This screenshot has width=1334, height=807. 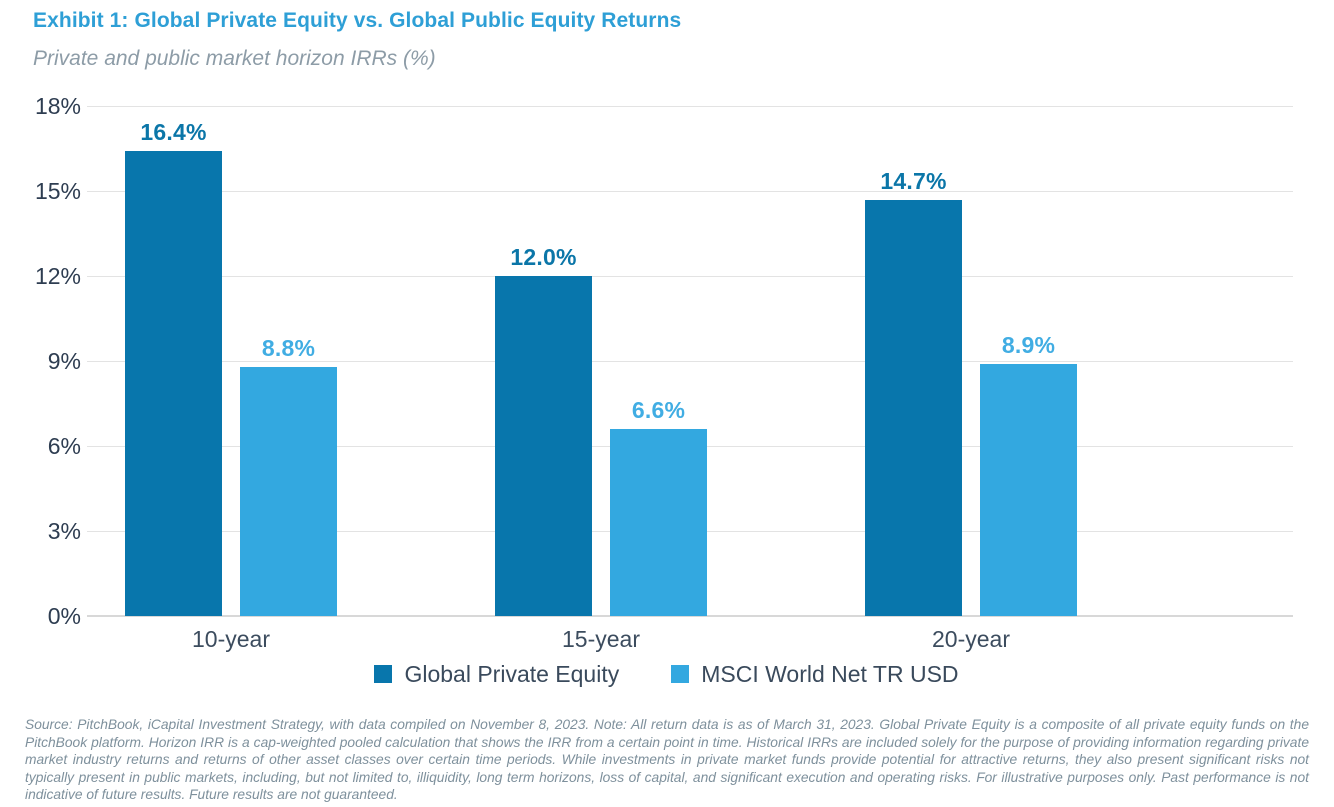 What do you see at coordinates (64, 531) in the screenshot?
I see `y-axis-tick-label: 3%` at bounding box center [64, 531].